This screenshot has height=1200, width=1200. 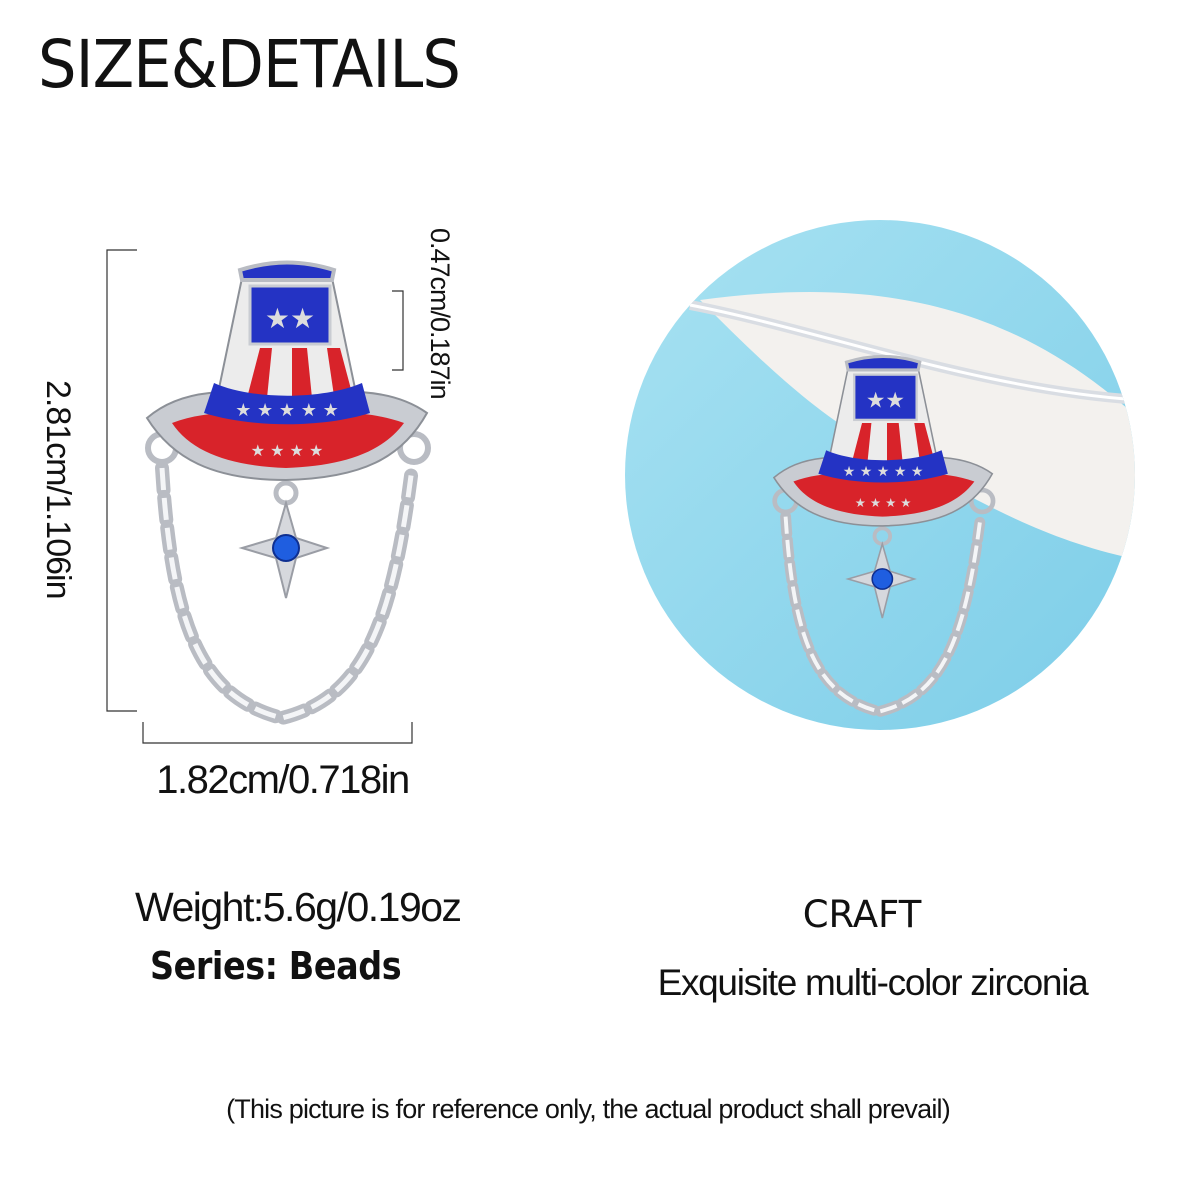 What do you see at coordinates (398, 330) in the screenshot?
I see `bail-bracket` at bounding box center [398, 330].